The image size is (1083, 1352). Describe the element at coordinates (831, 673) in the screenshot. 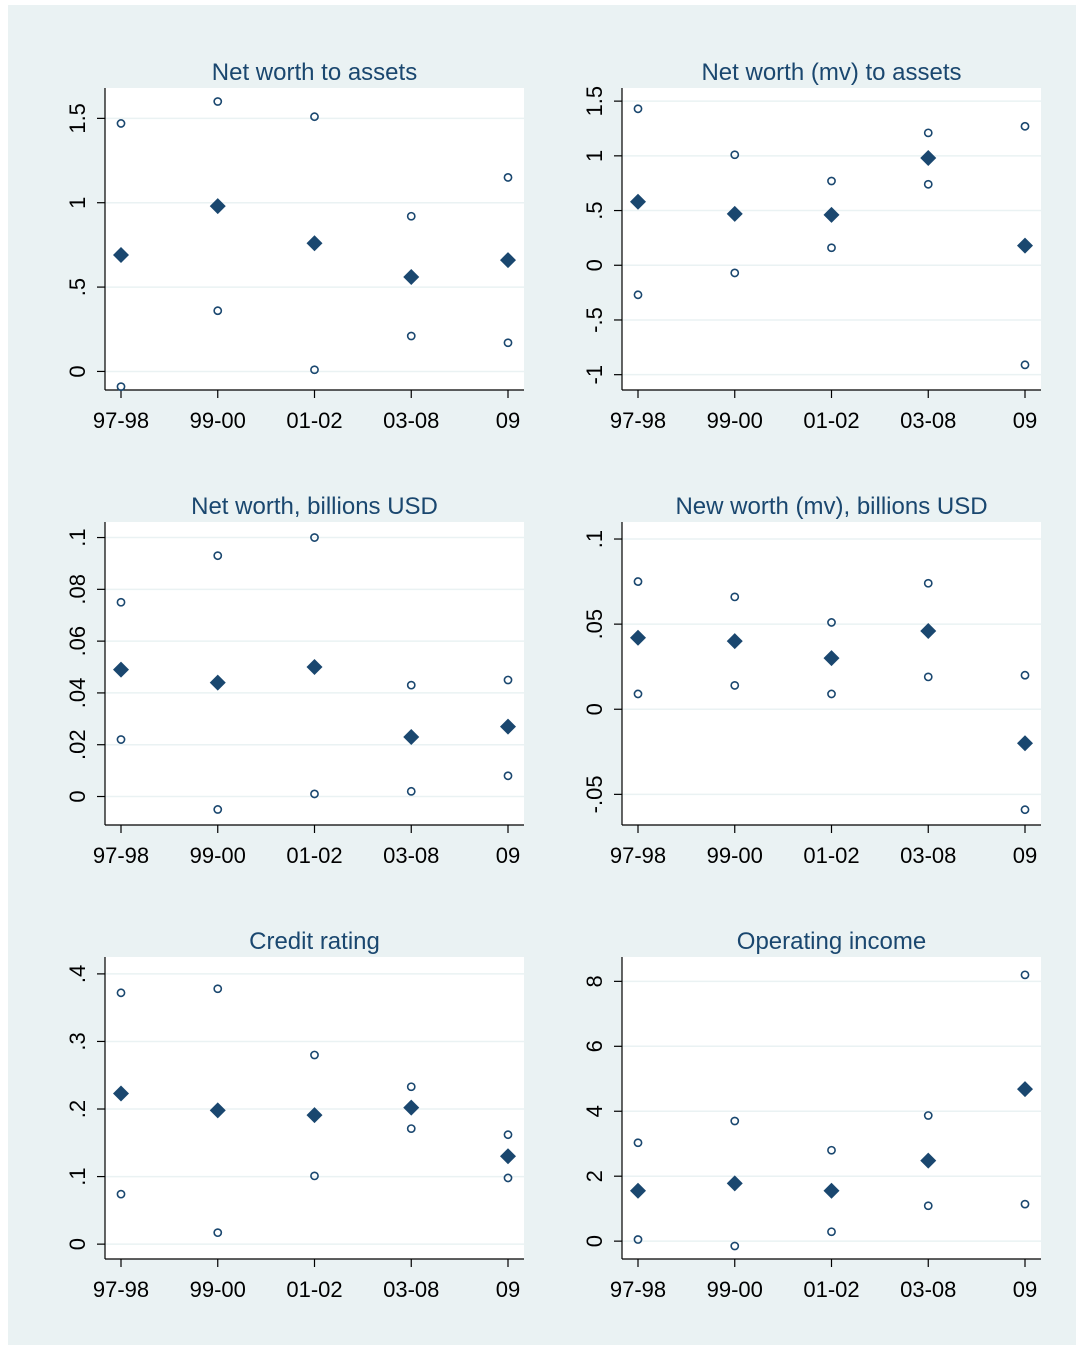

I see `plot-area` at that location.